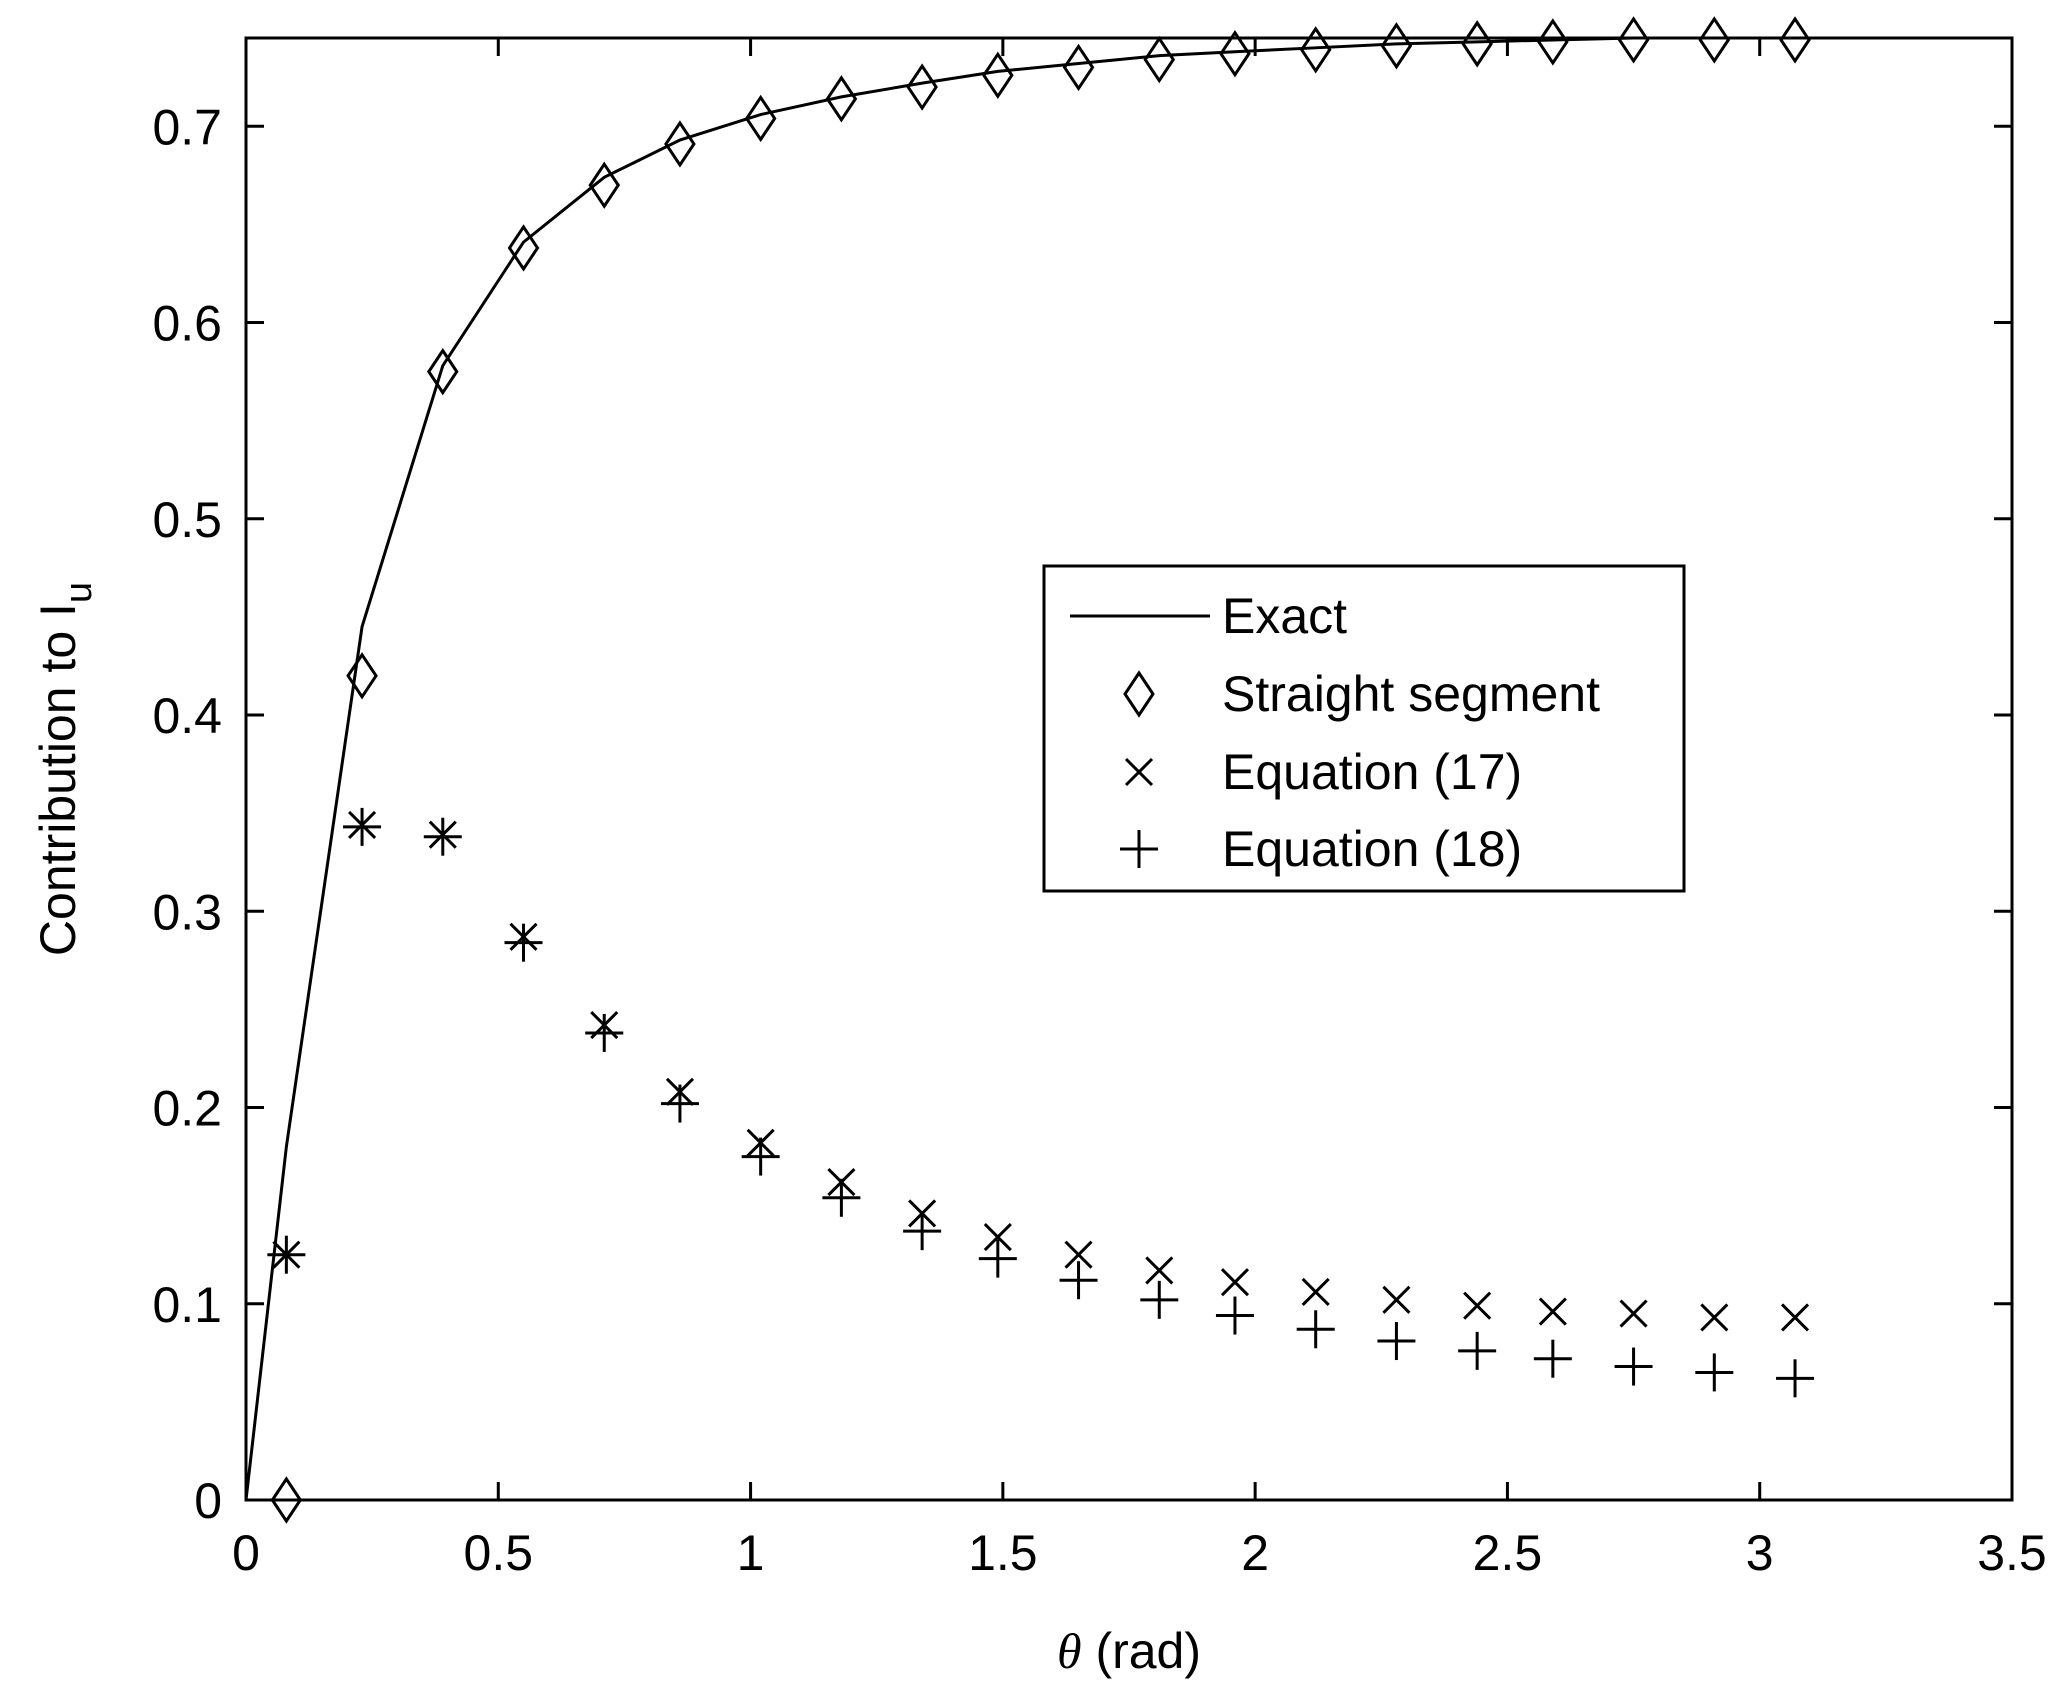  What do you see at coordinates (246, 1553) in the screenshot?
I see `x-tick-label: 0` at bounding box center [246, 1553].